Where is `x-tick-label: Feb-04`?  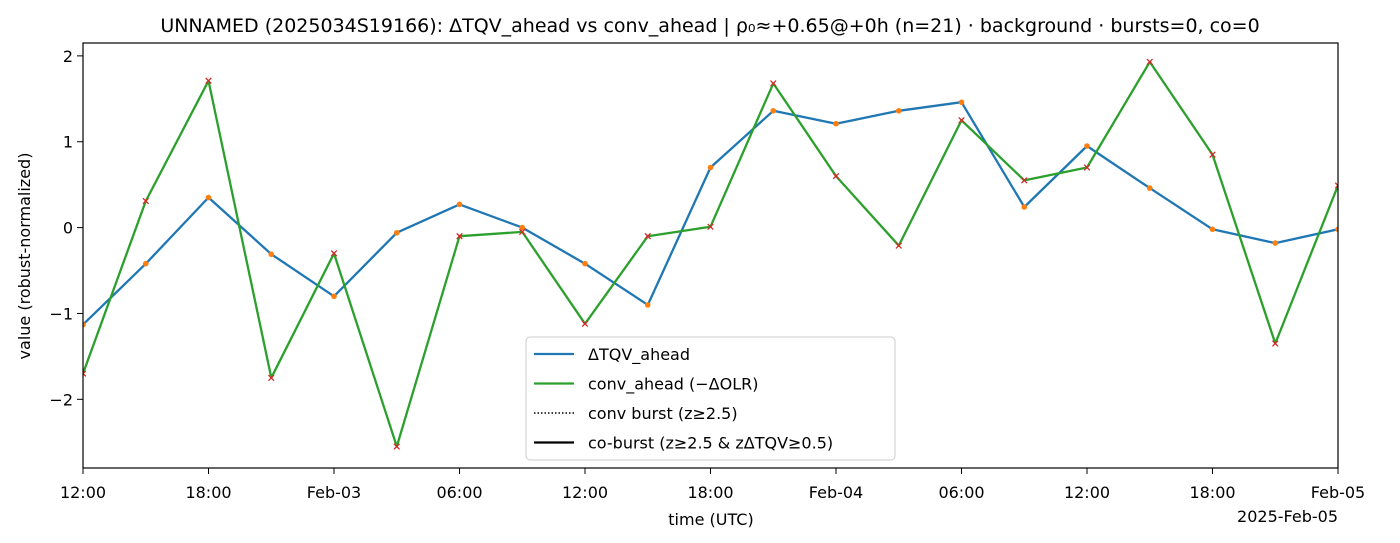
x-tick-label: Feb-04 is located at coordinates (836, 492).